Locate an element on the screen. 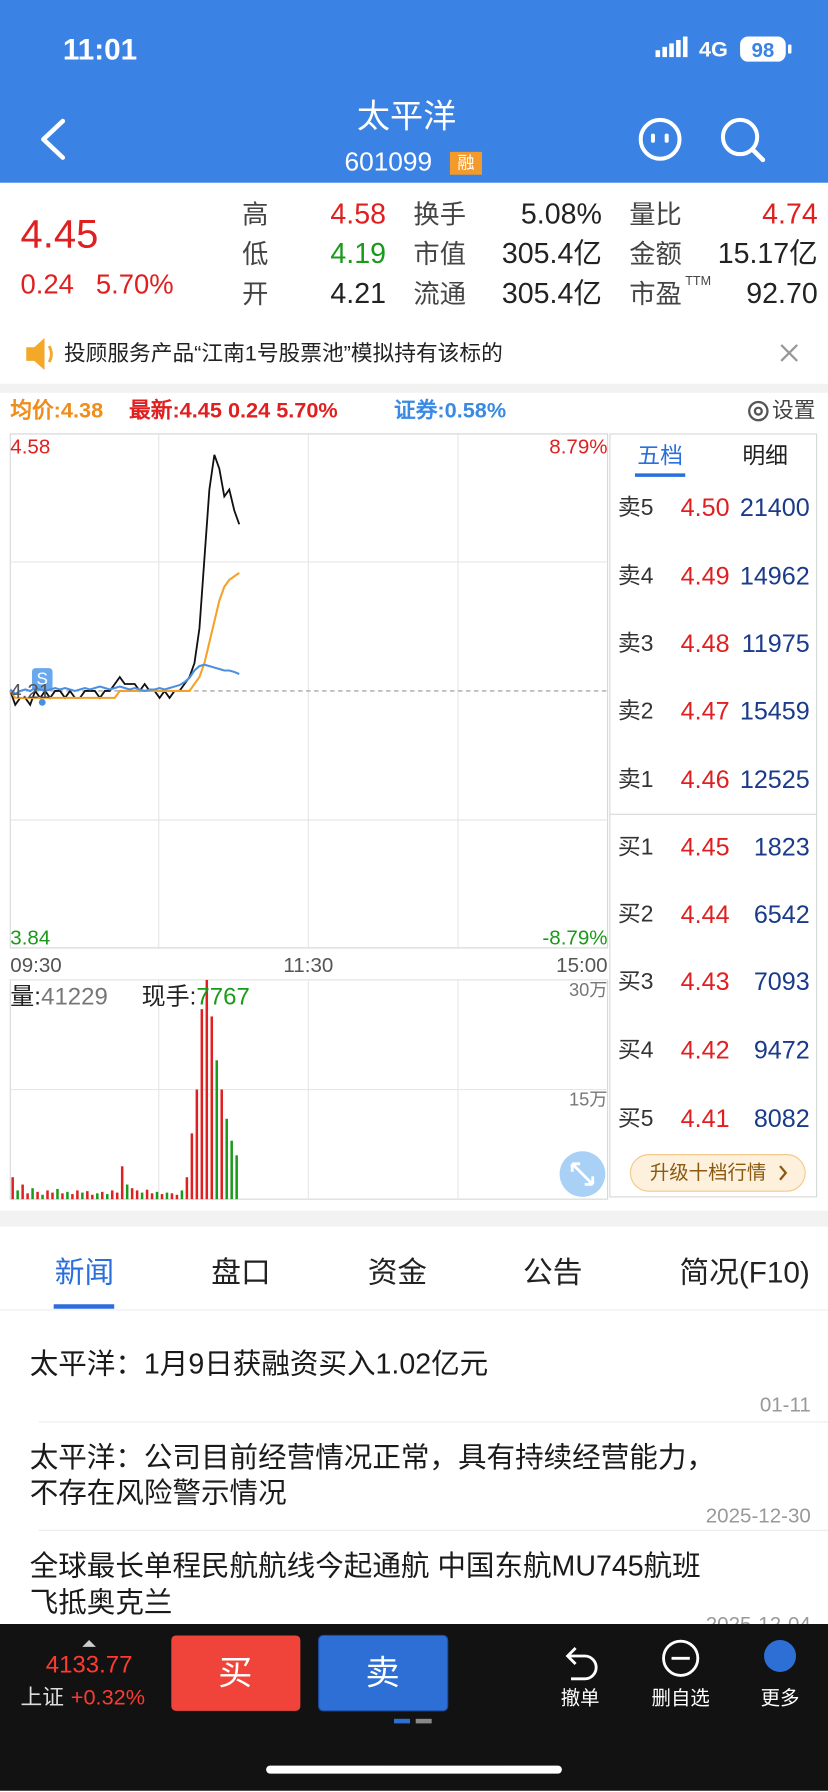 The image size is (828, 1792). price: 4.45 is located at coordinates (59, 234).